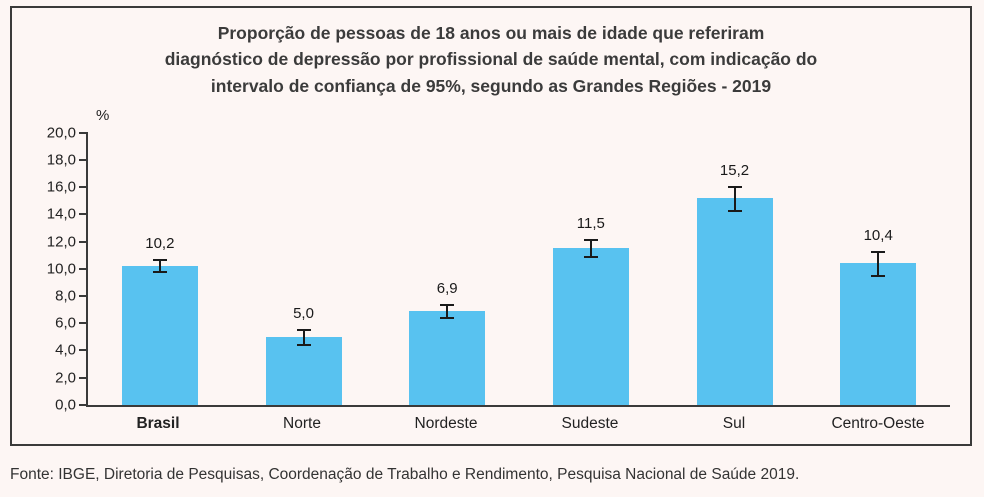  Describe the element at coordinates (734, 170) in the screenshot. I see `value-label: 15,2` at that location.